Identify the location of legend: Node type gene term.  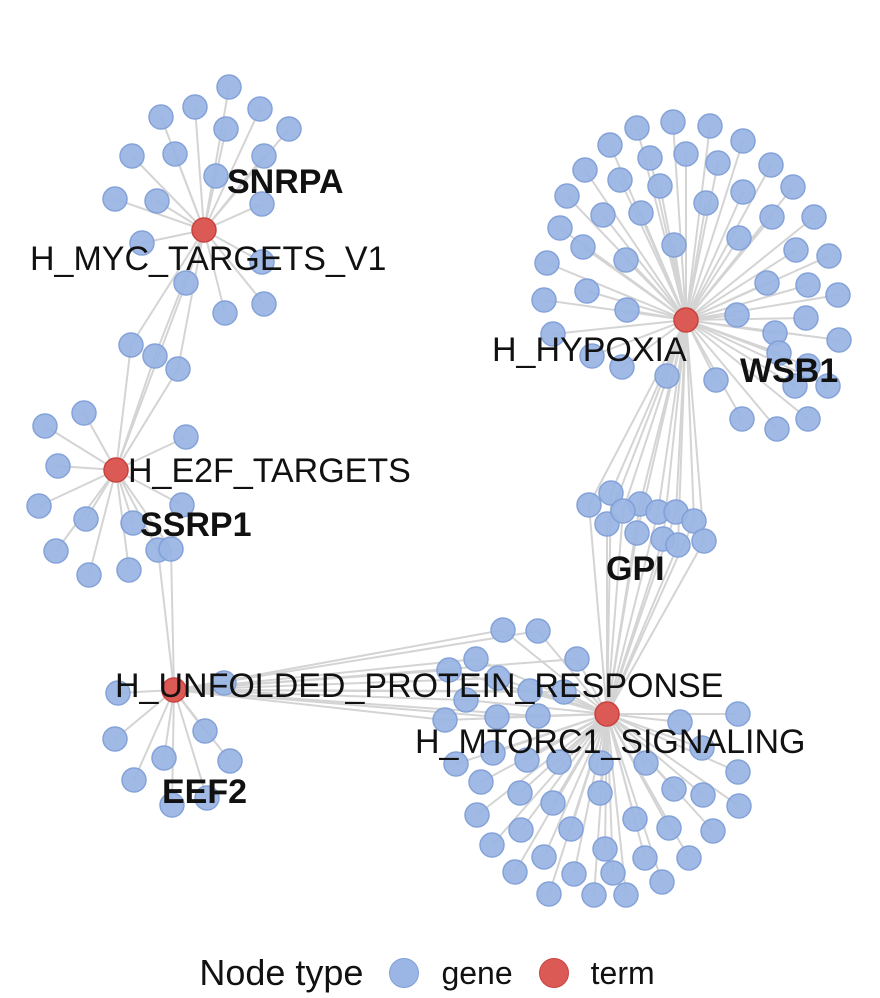
(440, 973).